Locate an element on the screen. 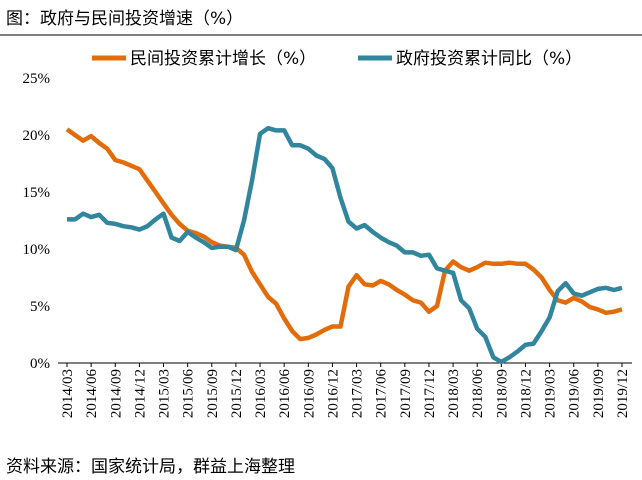  chart-title: 图：政府与民间投资增速（%） is located at coordinates (124, 19).